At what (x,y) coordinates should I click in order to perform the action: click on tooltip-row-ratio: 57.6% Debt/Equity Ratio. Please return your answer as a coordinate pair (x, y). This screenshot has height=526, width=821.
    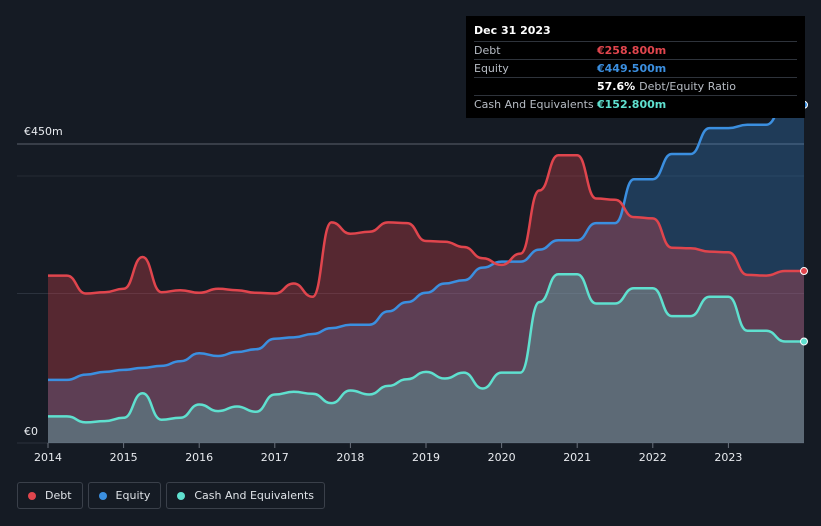
    Looking at the image, I should click on (635, 86).